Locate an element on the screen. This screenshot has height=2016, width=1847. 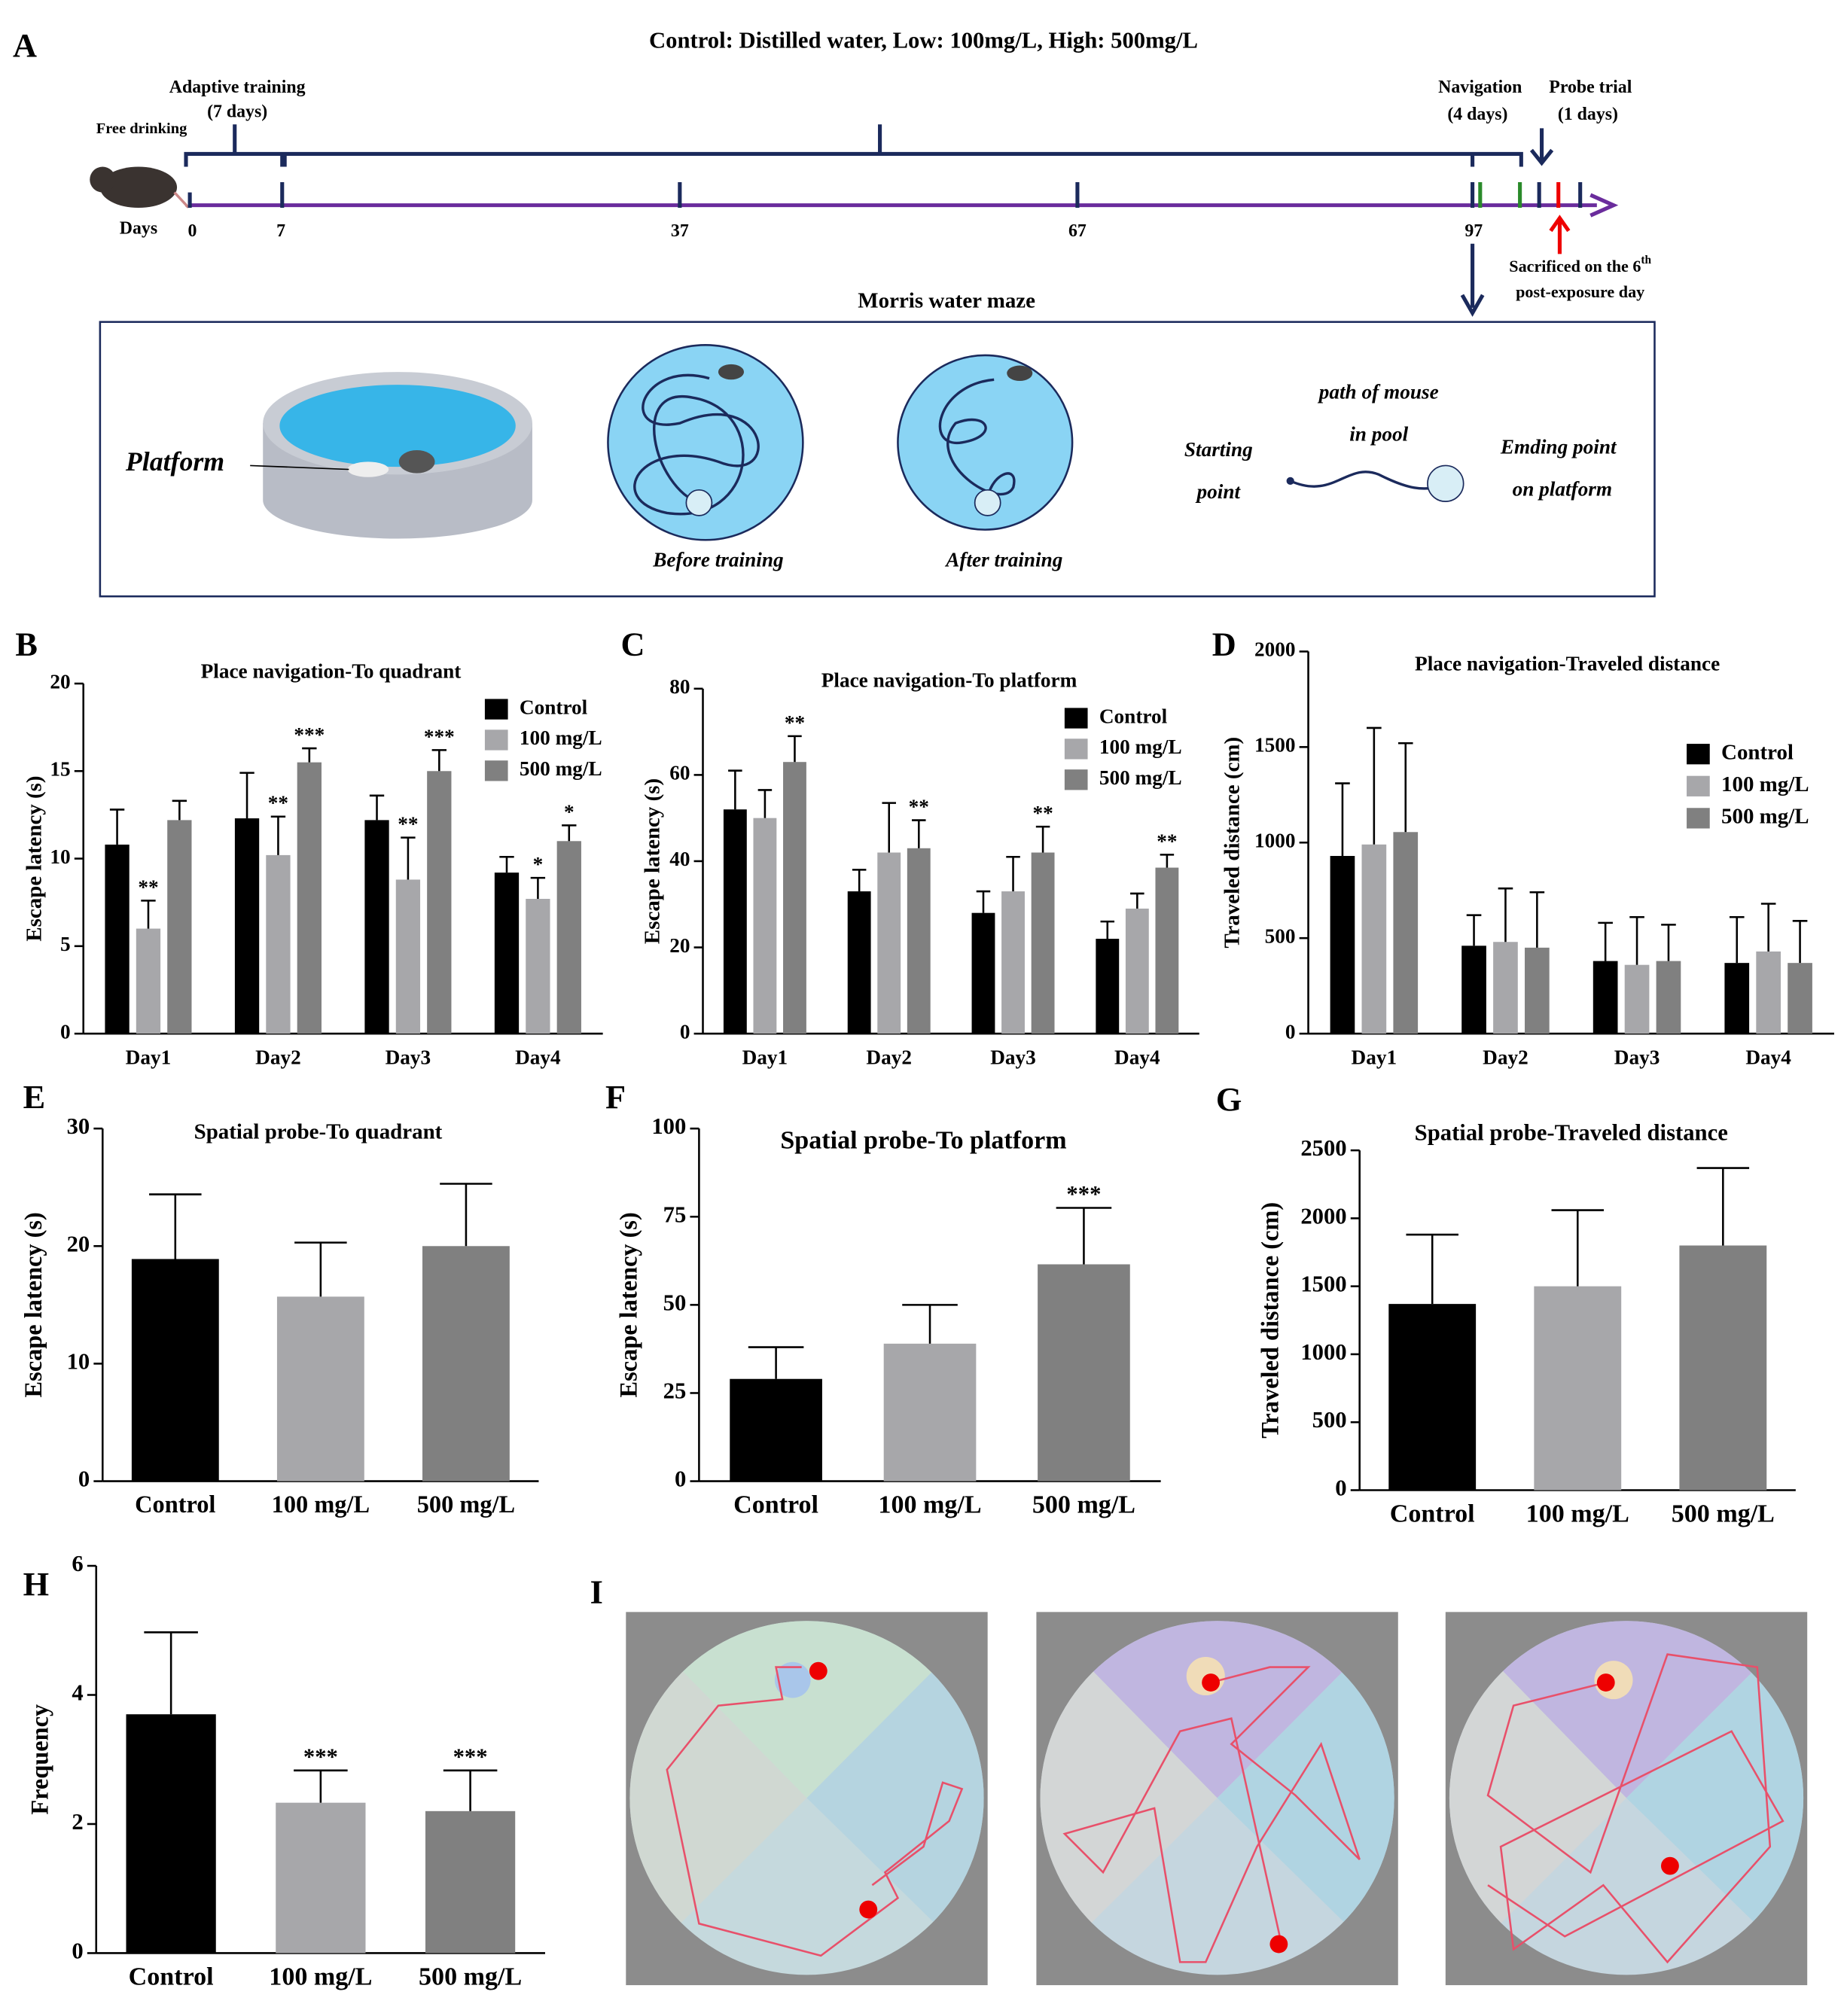
label: Sacrificed on the 6 is located at coordinates (1575, 266).